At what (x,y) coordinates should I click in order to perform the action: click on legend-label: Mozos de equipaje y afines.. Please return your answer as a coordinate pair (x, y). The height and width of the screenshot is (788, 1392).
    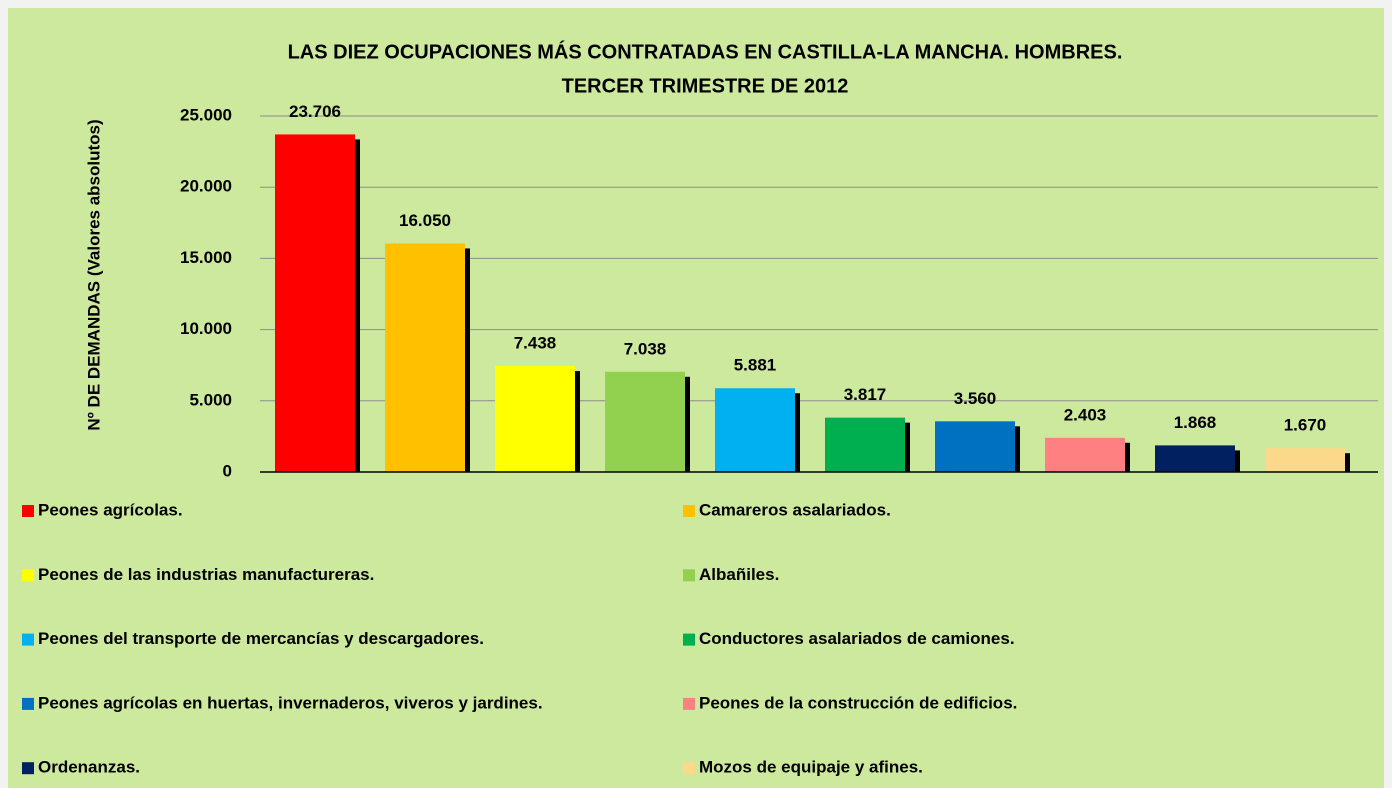
    Looking at the image, I should click on (811, 767).